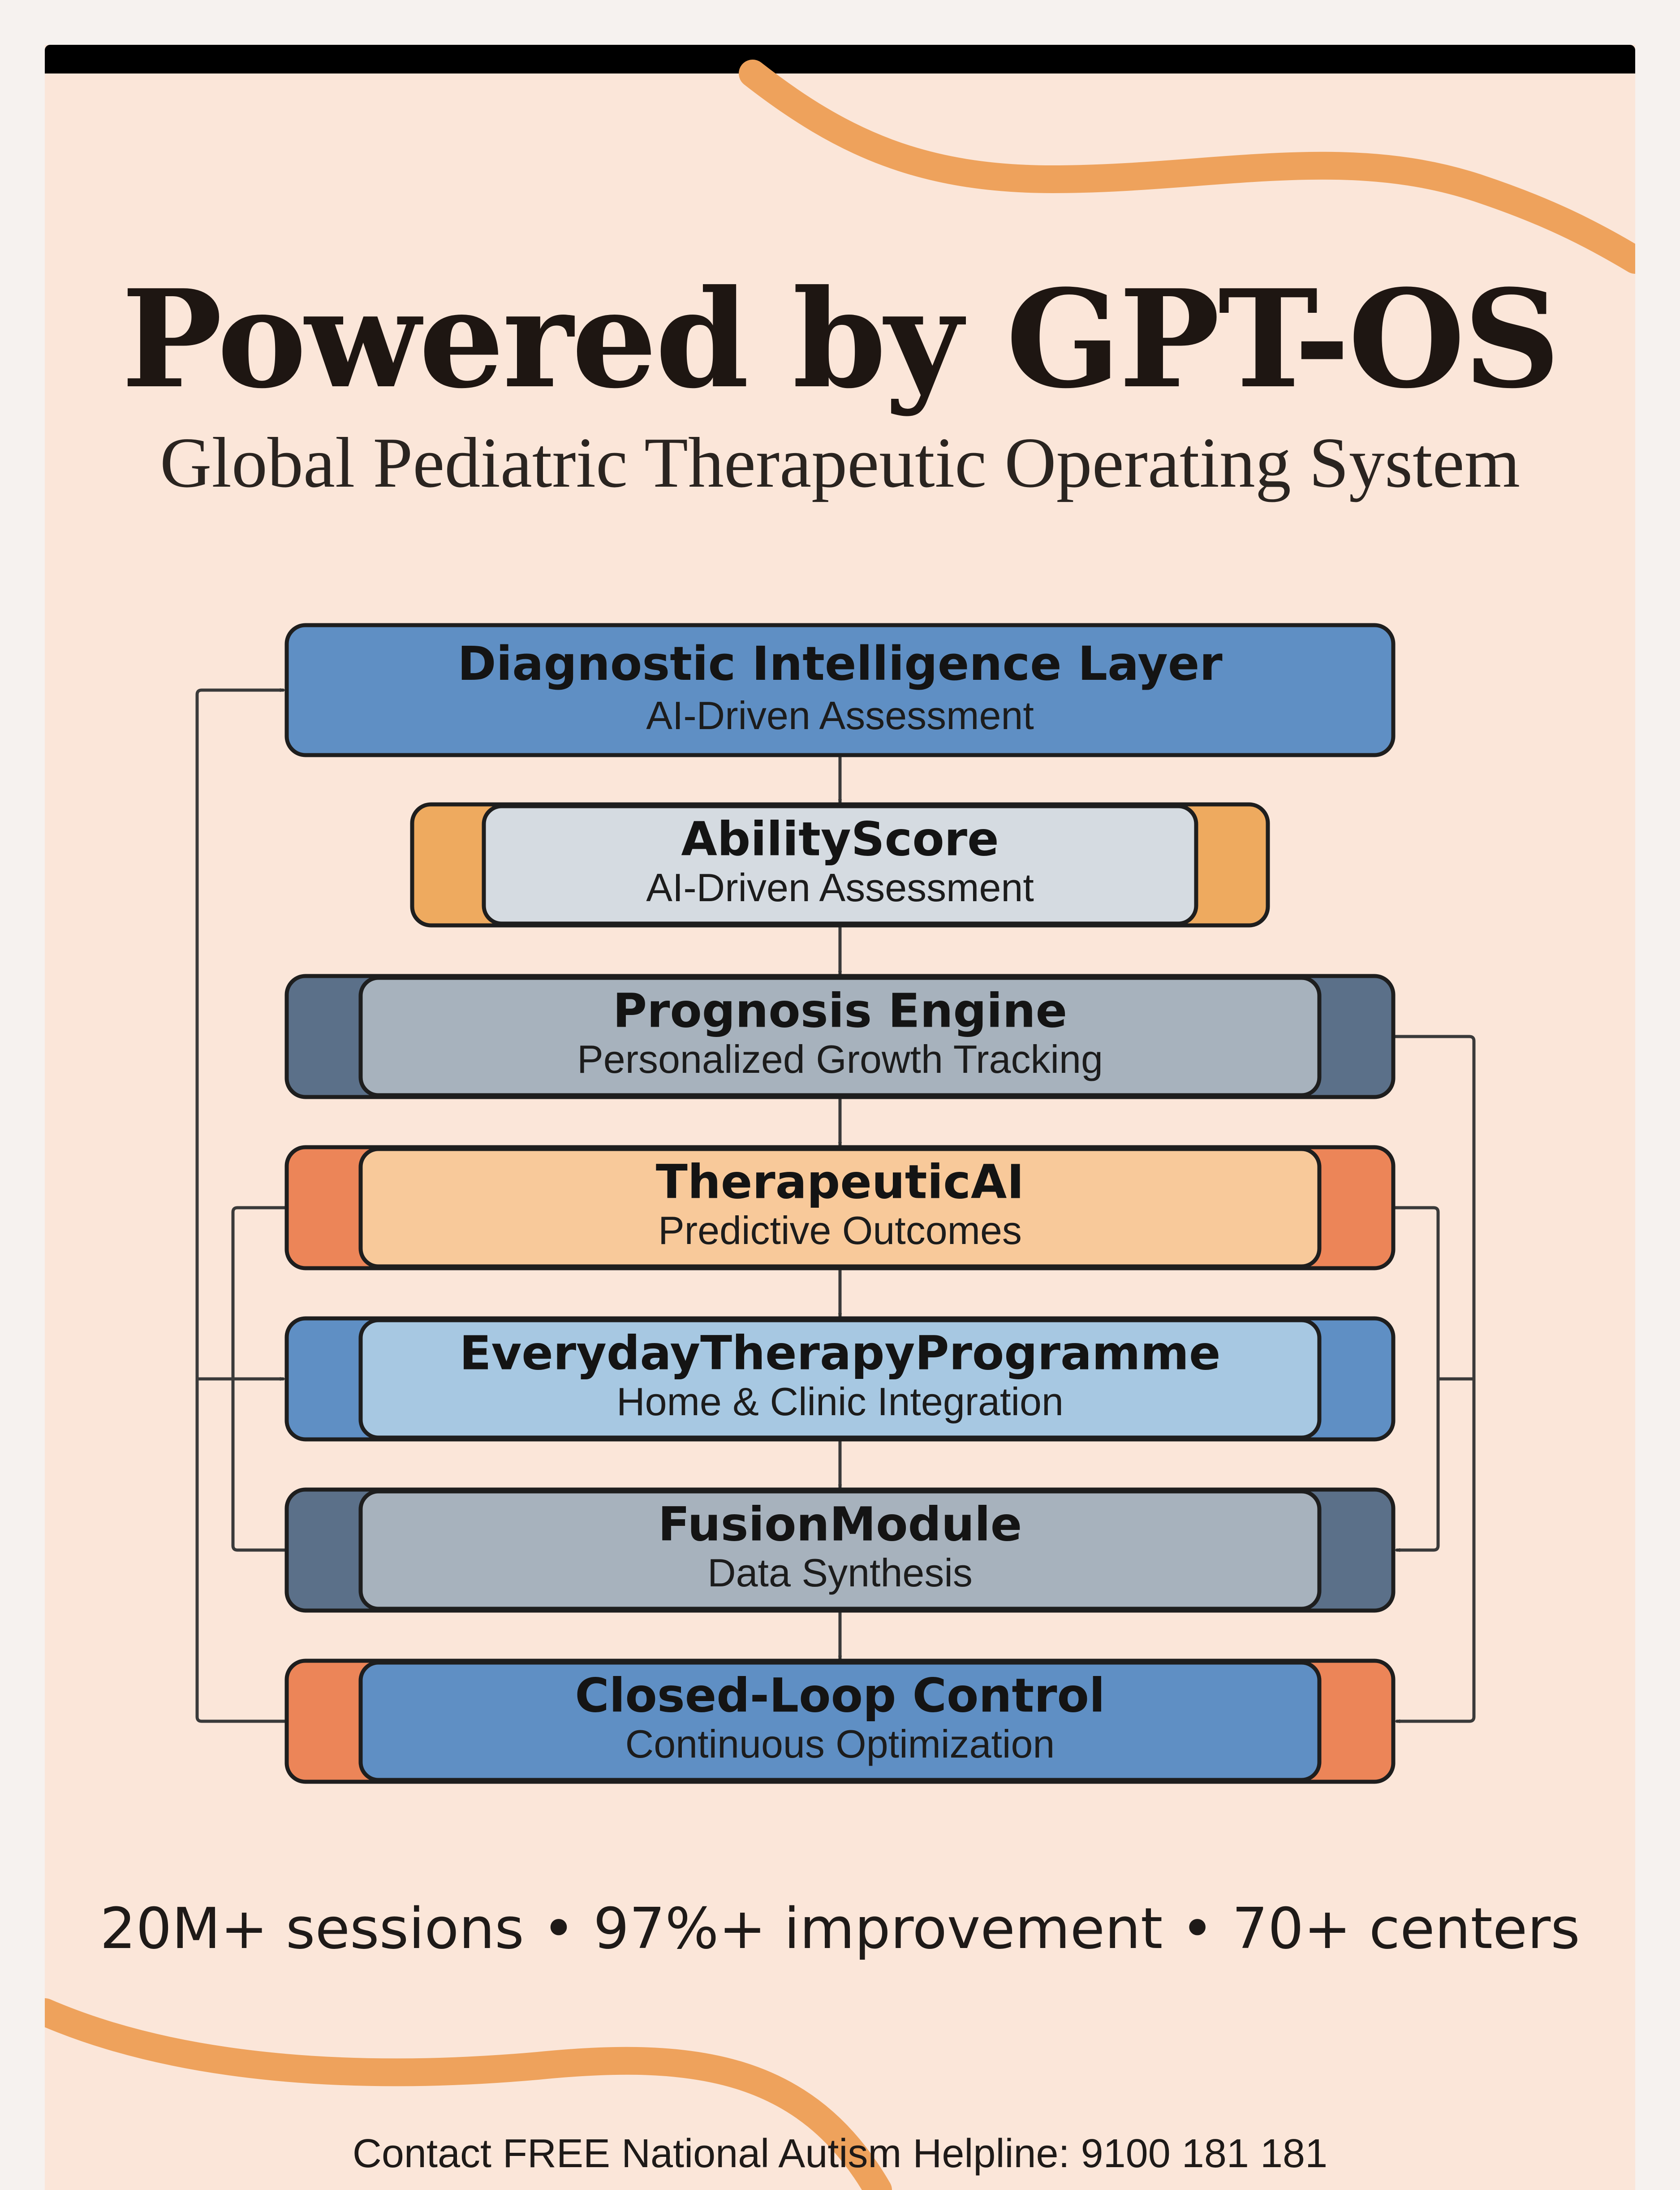 The width and height of the screenshot is (1680, 2190). Describe the element at coordinates (1415, 1378) in the screenshot. I see `feedback-loop-right-inner` at that location.